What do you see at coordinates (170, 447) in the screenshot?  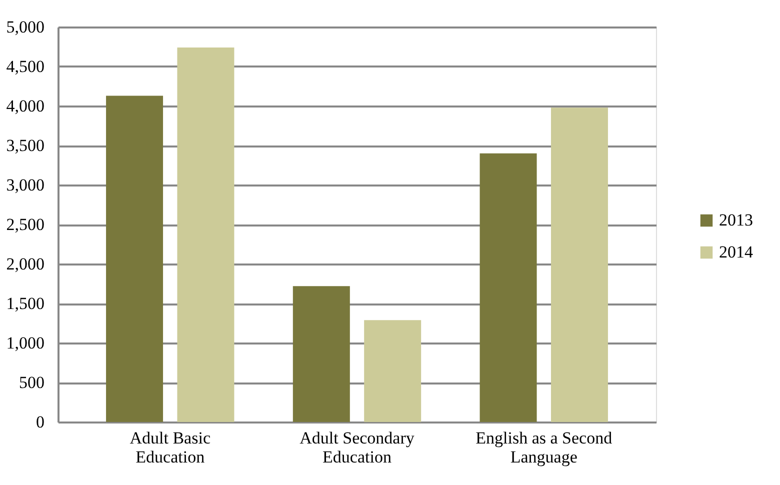 I see `x-tick-label: Adult Basic Education` at bounding box center [170, 447].